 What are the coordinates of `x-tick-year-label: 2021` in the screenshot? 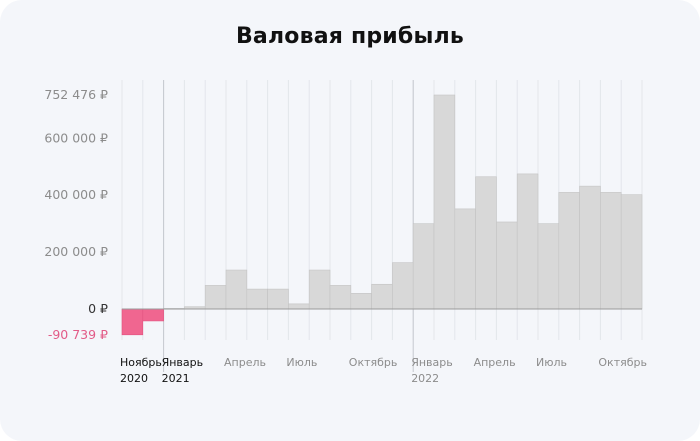 It's located at (176, 378).